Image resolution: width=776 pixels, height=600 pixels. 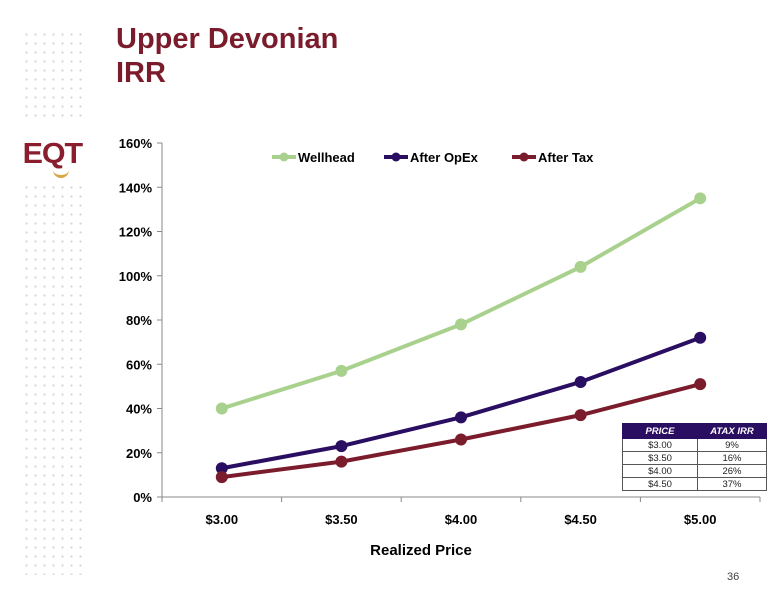 What do you see at coordinates (52, 154) in the screenshot?
I see `eqt-logo: EQT` at bounding box center [52, 154].